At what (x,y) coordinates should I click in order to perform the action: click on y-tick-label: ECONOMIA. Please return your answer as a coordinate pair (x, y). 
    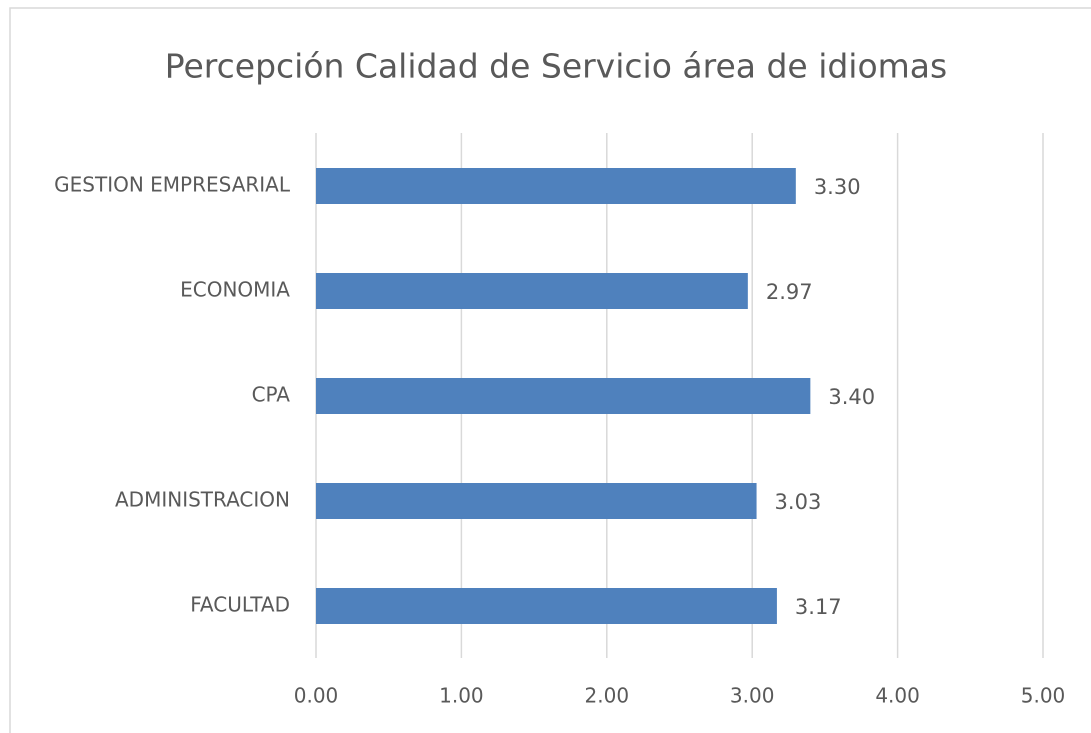
    Looking at the image, I should click on (235, 290).